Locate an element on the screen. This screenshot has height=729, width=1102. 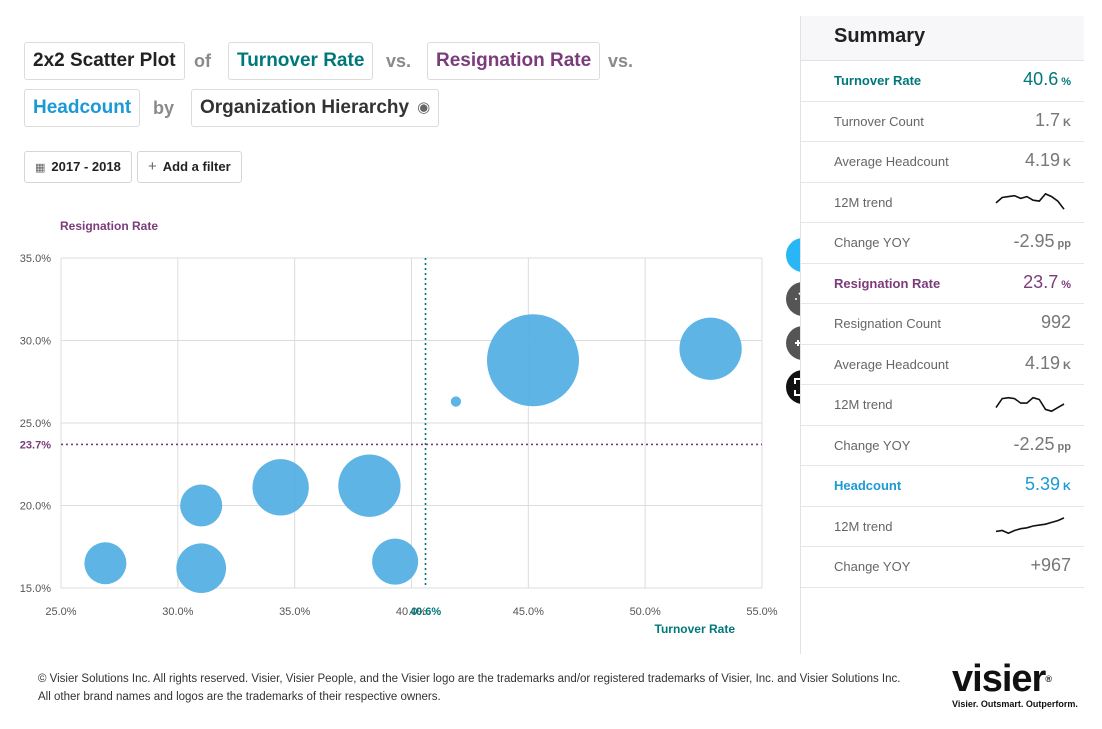
y-tick-label: 25.0% is located at coordinates (35, 424).